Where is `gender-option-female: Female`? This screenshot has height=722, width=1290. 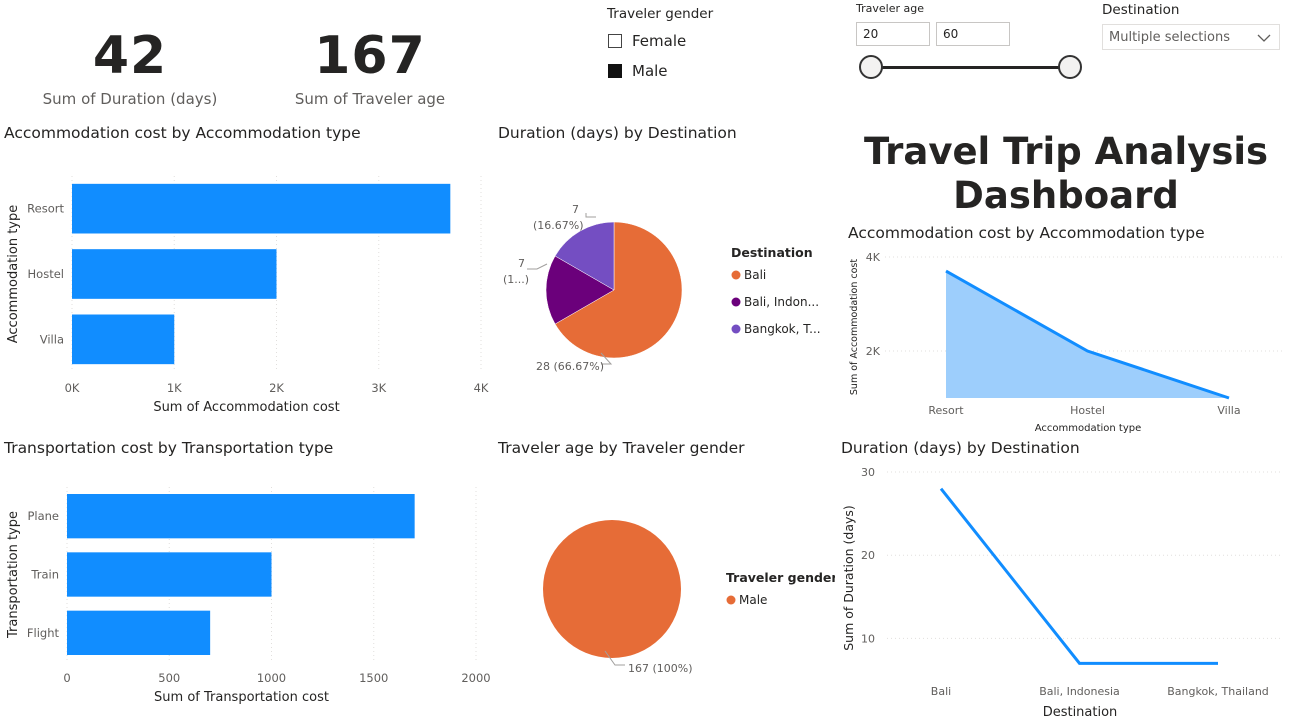
gender-option-female: Female is located at coordinates (647, 41).